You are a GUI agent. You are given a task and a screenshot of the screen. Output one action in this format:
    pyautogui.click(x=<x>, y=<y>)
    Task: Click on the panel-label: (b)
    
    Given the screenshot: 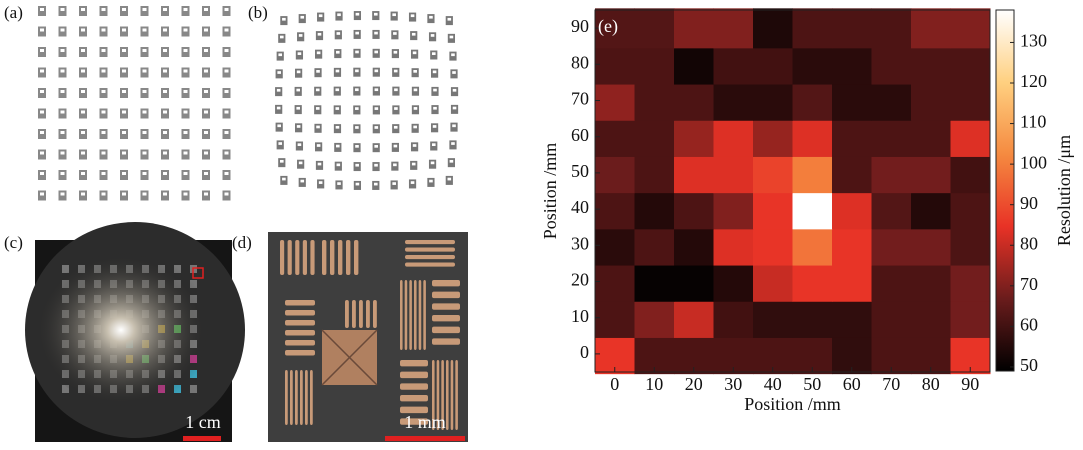 What is the action you would take?
    pyautogui.click(x=258, y=12)
    